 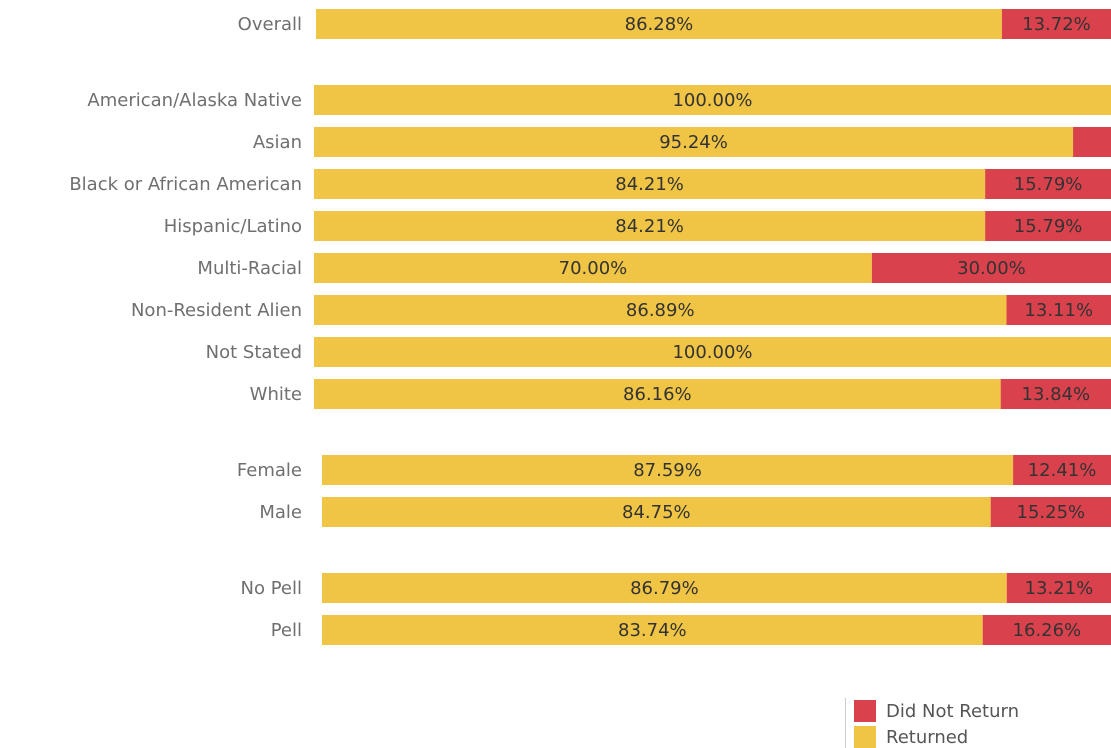 I want to click on data-label-returned-no-pell: 86.79%, so click(x=664, y=588).